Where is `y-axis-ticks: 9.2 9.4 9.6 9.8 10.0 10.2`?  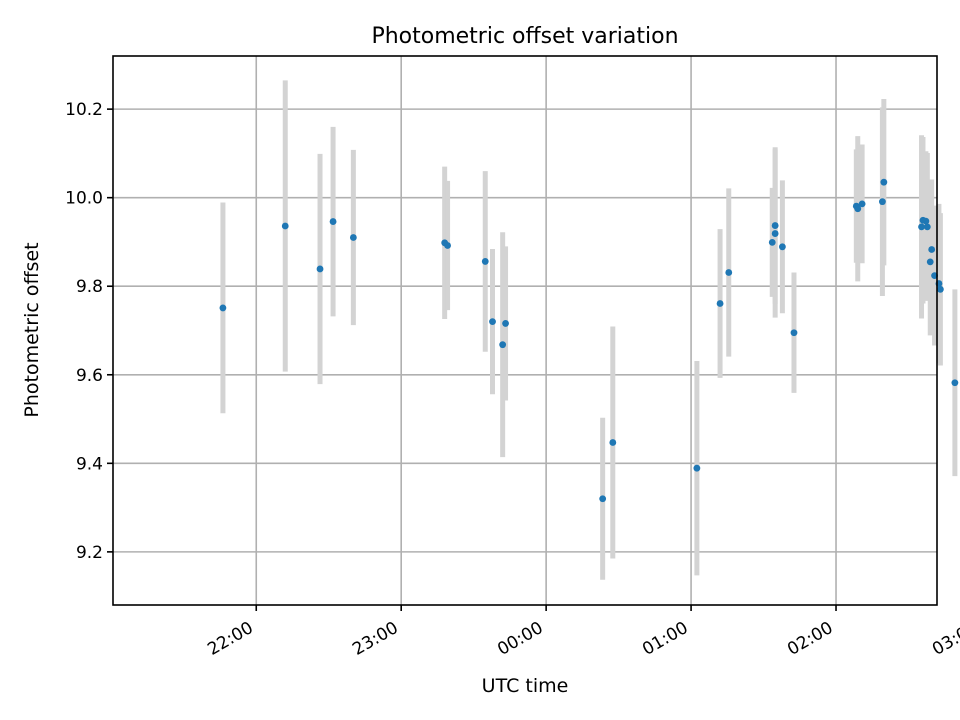
y-axis-ticks: 9.2 9.4 9.6 9.8 10.0 10.2 is located at coordinates (89, 331).